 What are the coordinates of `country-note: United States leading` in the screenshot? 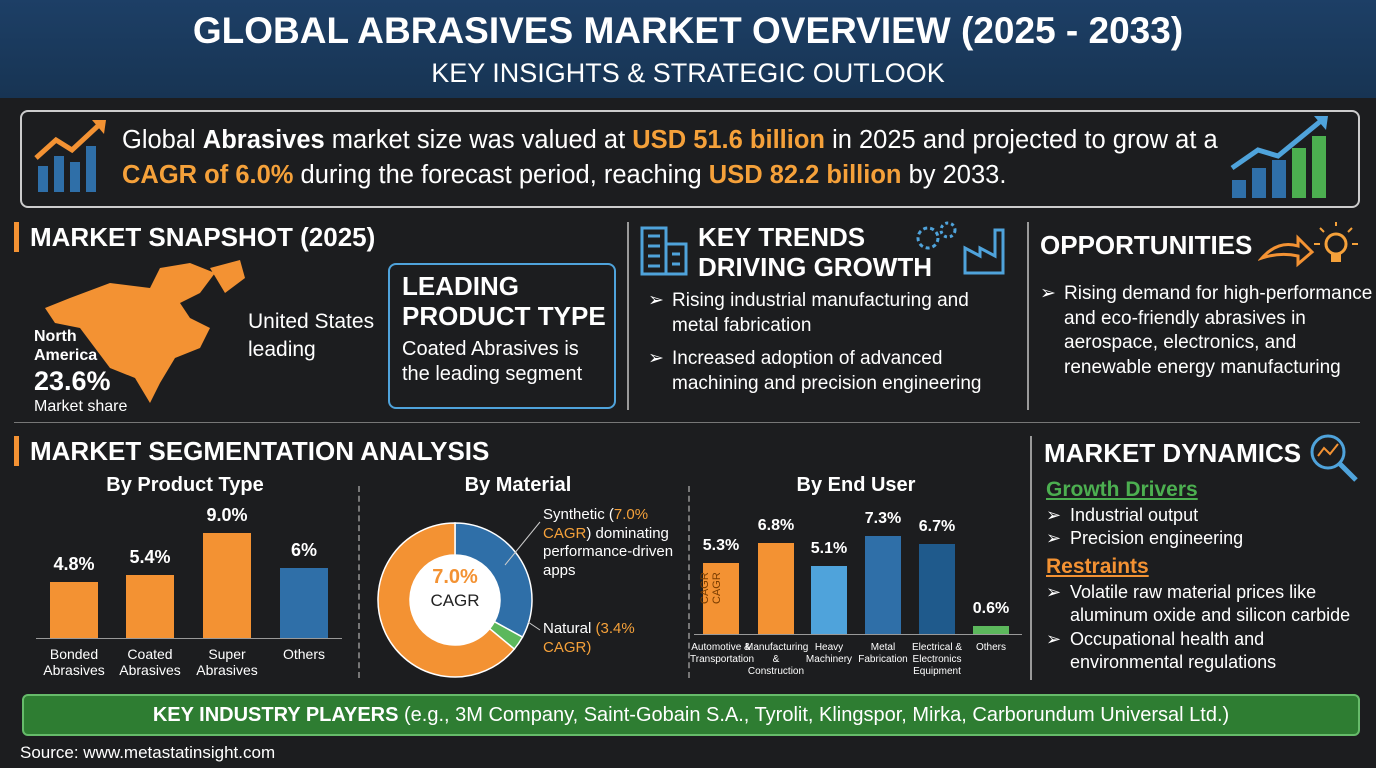 It's located at (311, 335).